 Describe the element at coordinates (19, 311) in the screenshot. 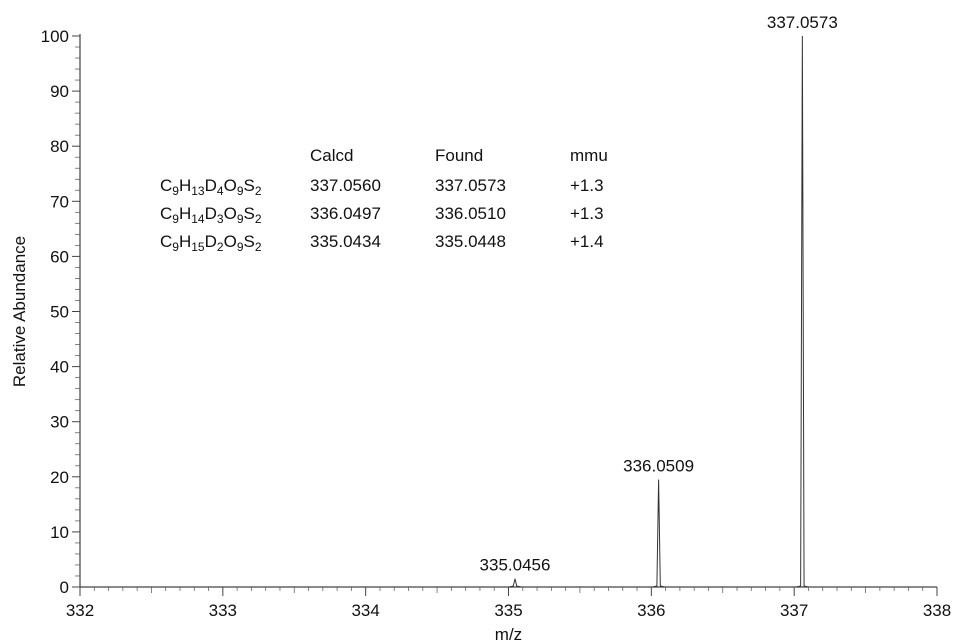

I see `y-axis-label: Relative Abundance` at that location.